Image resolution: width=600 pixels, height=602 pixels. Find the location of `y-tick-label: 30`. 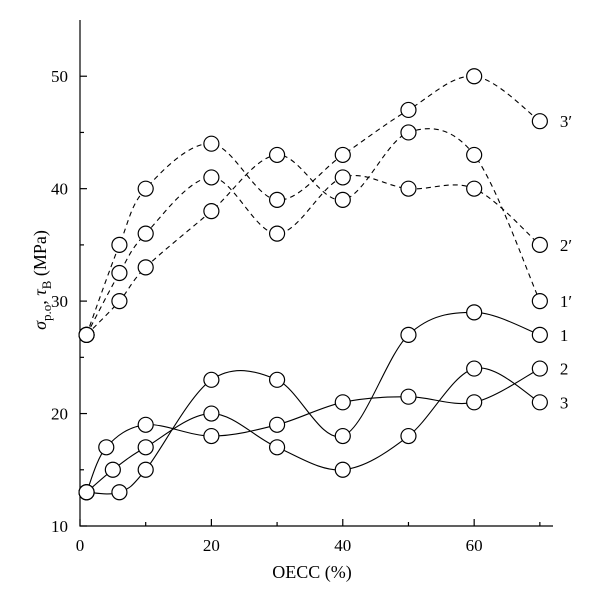

y-tick-label: 30 is located at coordinates (59, 301).